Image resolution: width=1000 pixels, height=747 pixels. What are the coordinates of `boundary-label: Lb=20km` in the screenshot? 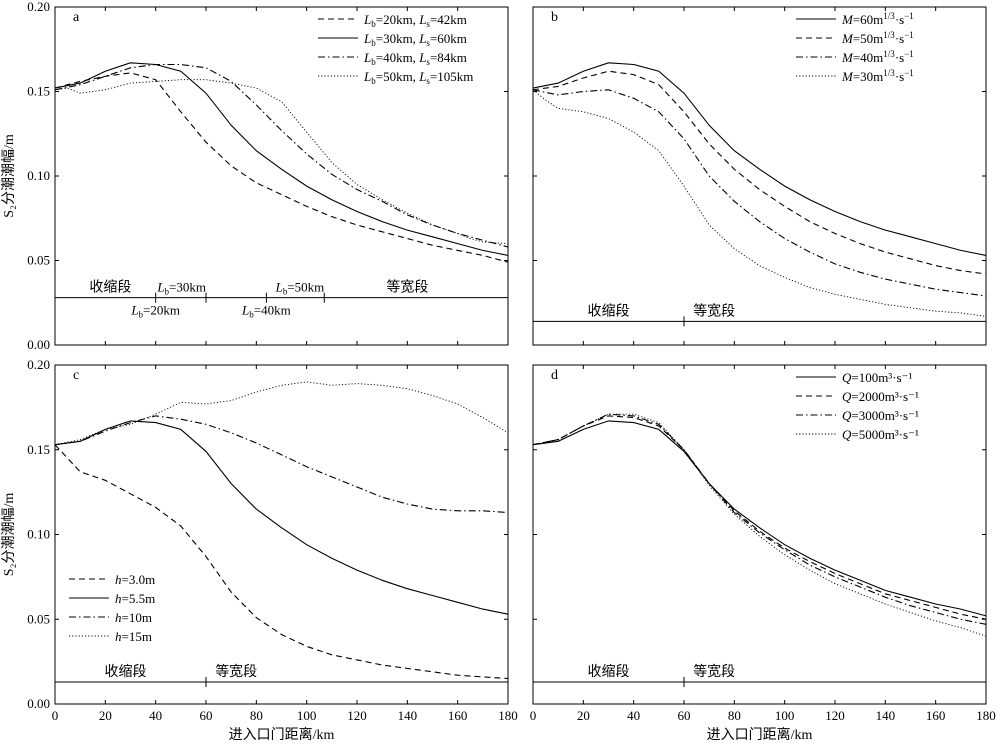 It's located at (155, 311).